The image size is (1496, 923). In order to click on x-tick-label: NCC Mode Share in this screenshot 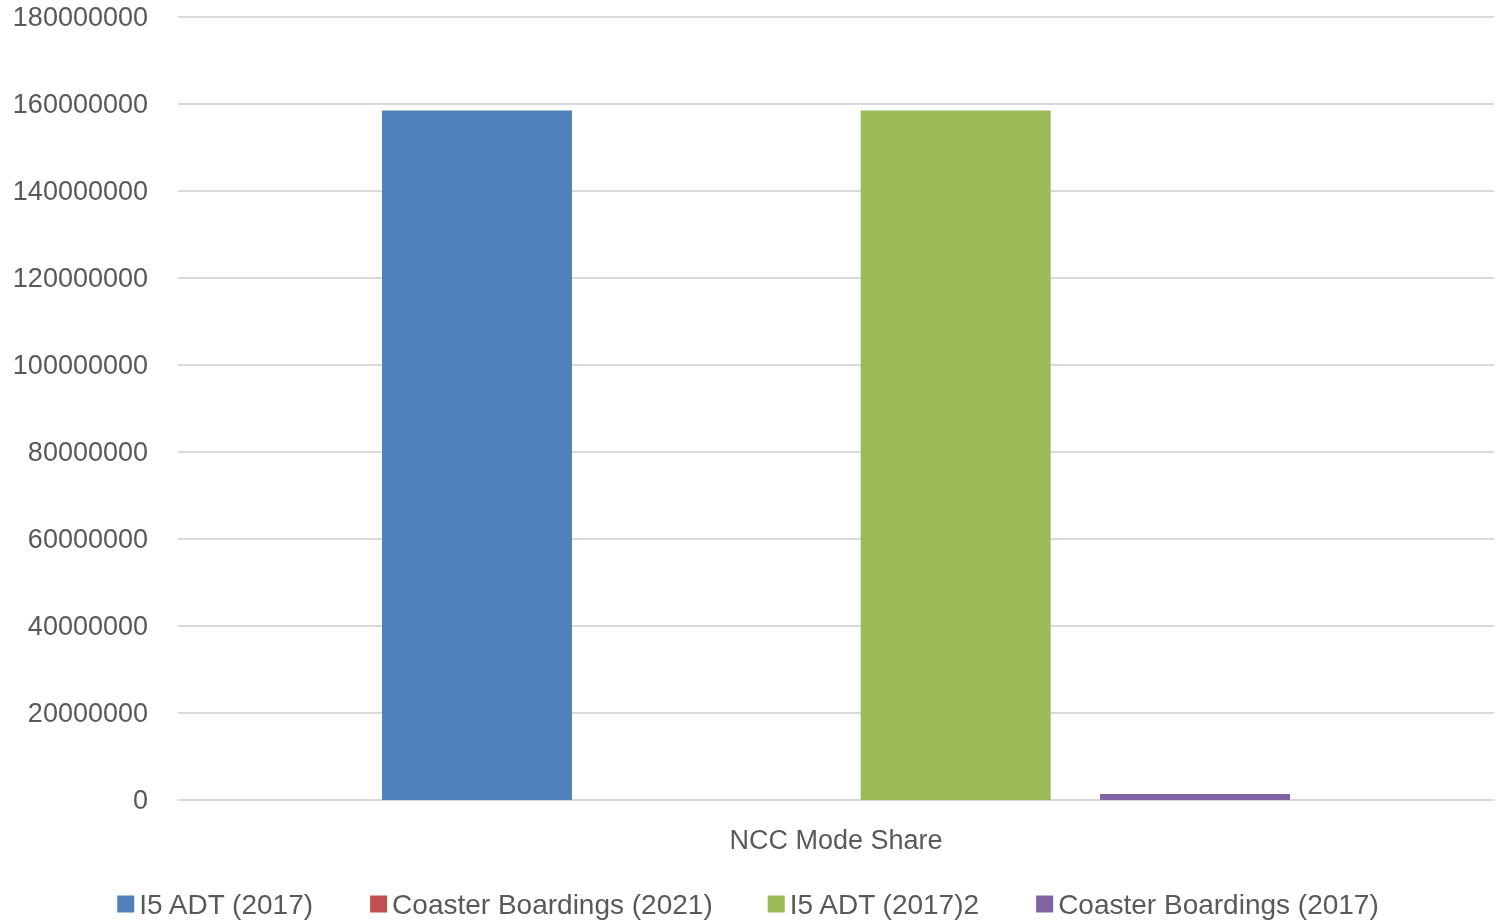, I will do `click(836, 839)`.